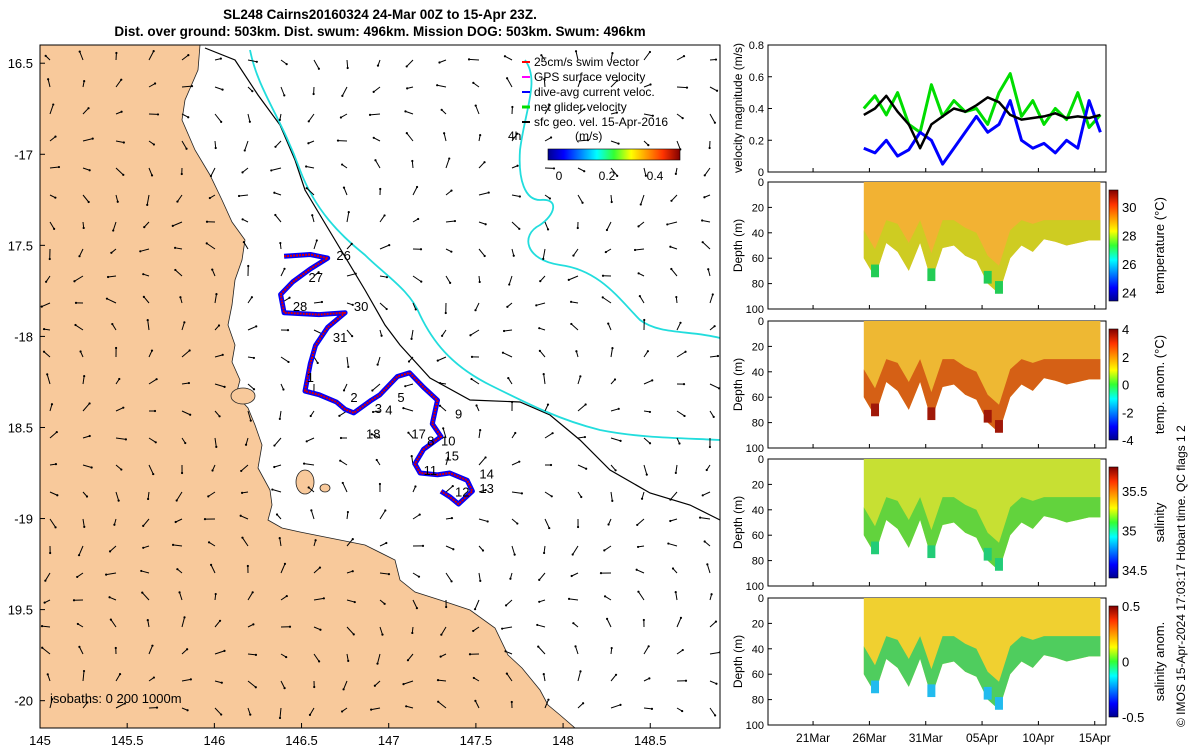 This screenshot has width=1200, height=750. What do you see at coordinates (756, 141) in the screenshot?
I see `velocity-y-tick-label: 0.2` at bounding box center [756, 141].